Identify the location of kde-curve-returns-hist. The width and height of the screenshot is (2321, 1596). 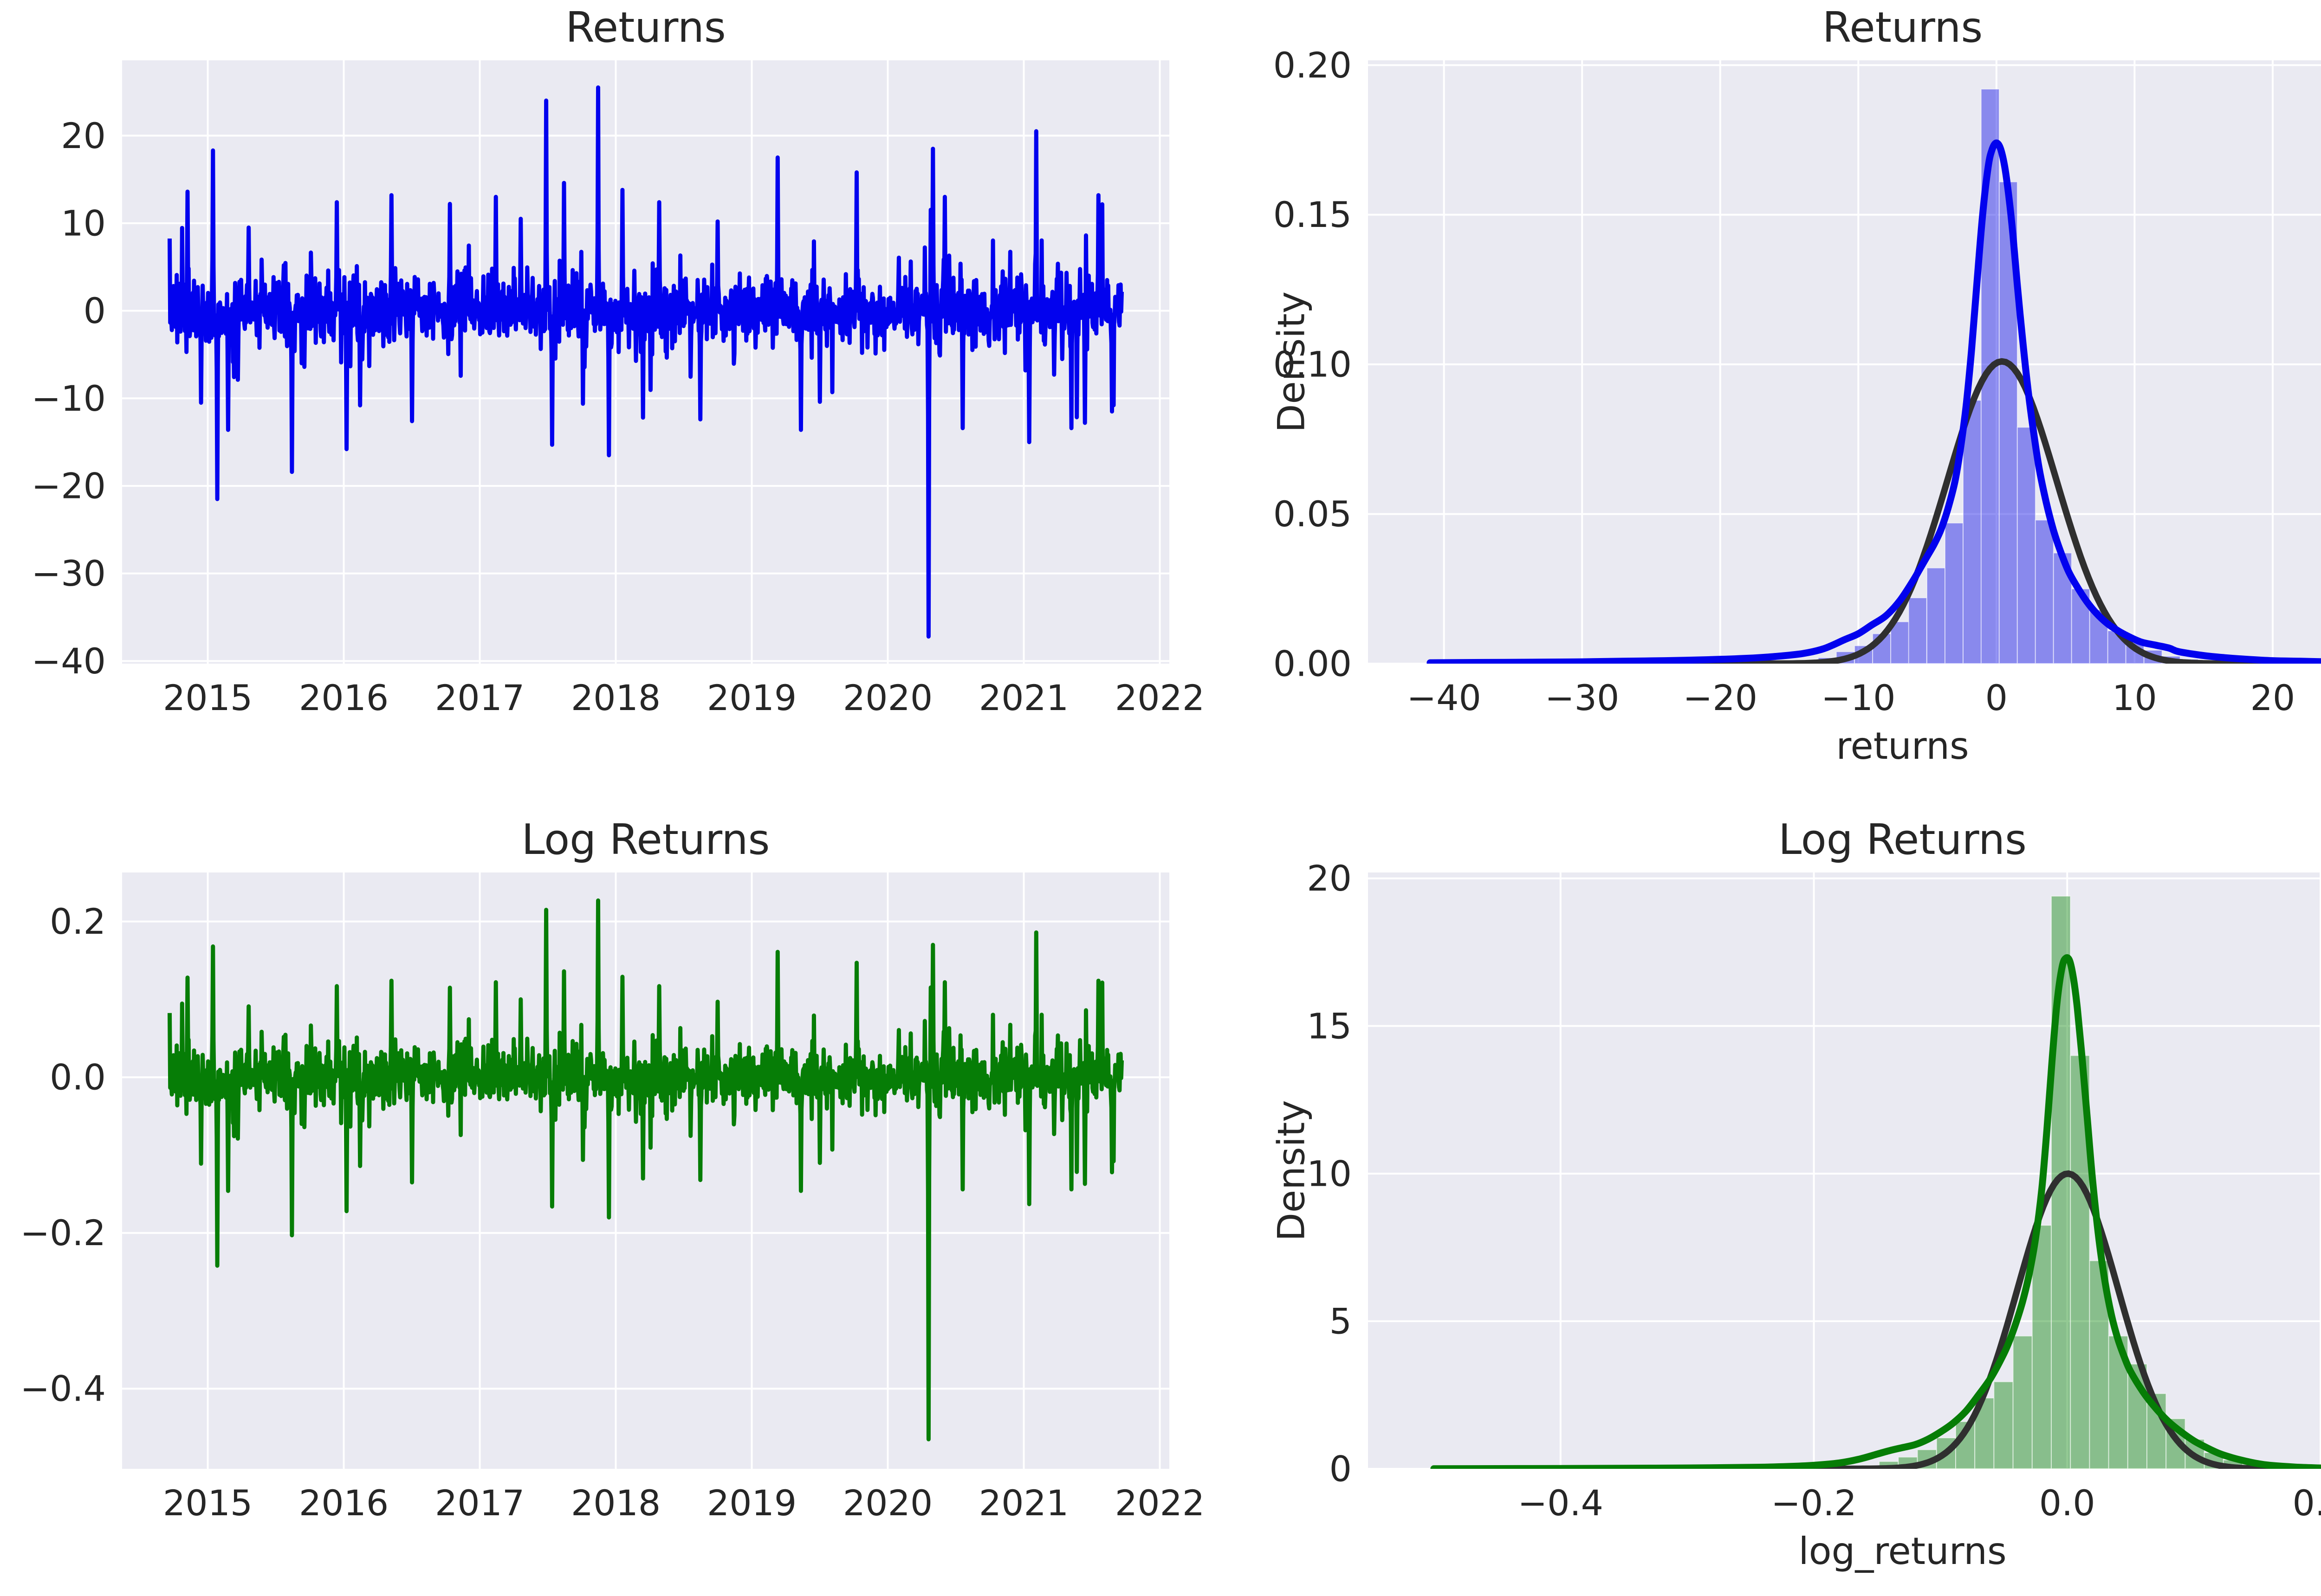
(1874, 401).